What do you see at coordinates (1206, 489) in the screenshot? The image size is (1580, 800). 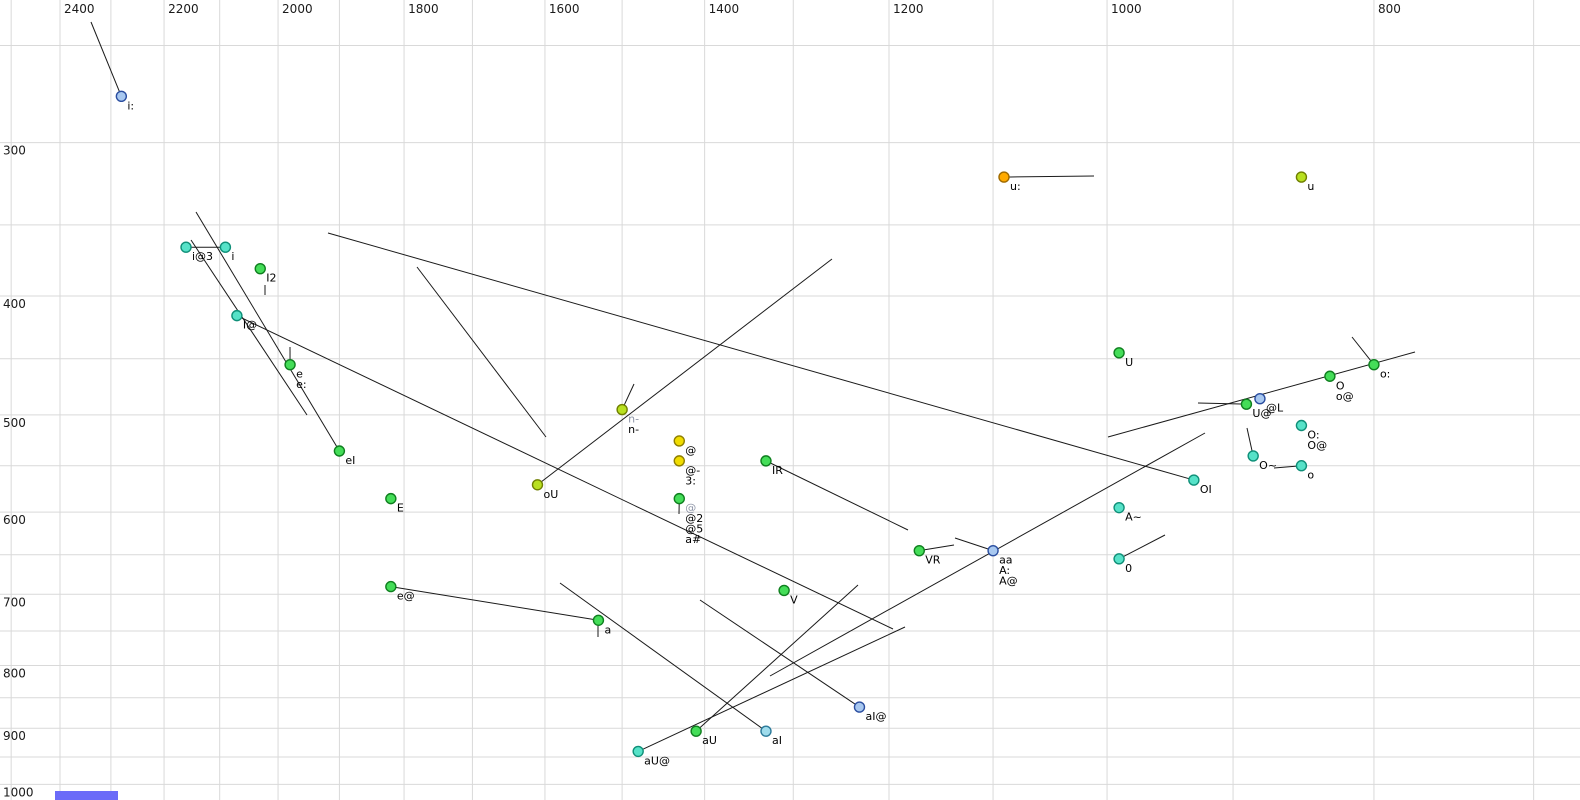 I see `point-label-OI: OI` at bounding box center [1206, 489].